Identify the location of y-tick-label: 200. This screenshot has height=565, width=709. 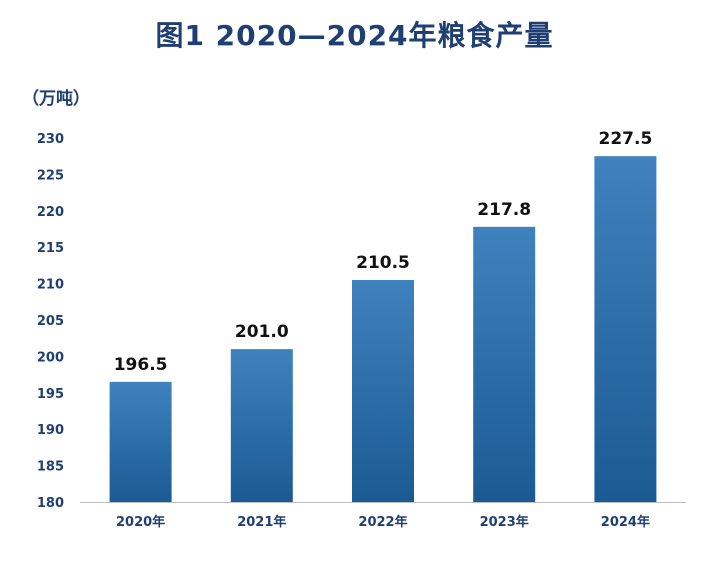
(50, 357).